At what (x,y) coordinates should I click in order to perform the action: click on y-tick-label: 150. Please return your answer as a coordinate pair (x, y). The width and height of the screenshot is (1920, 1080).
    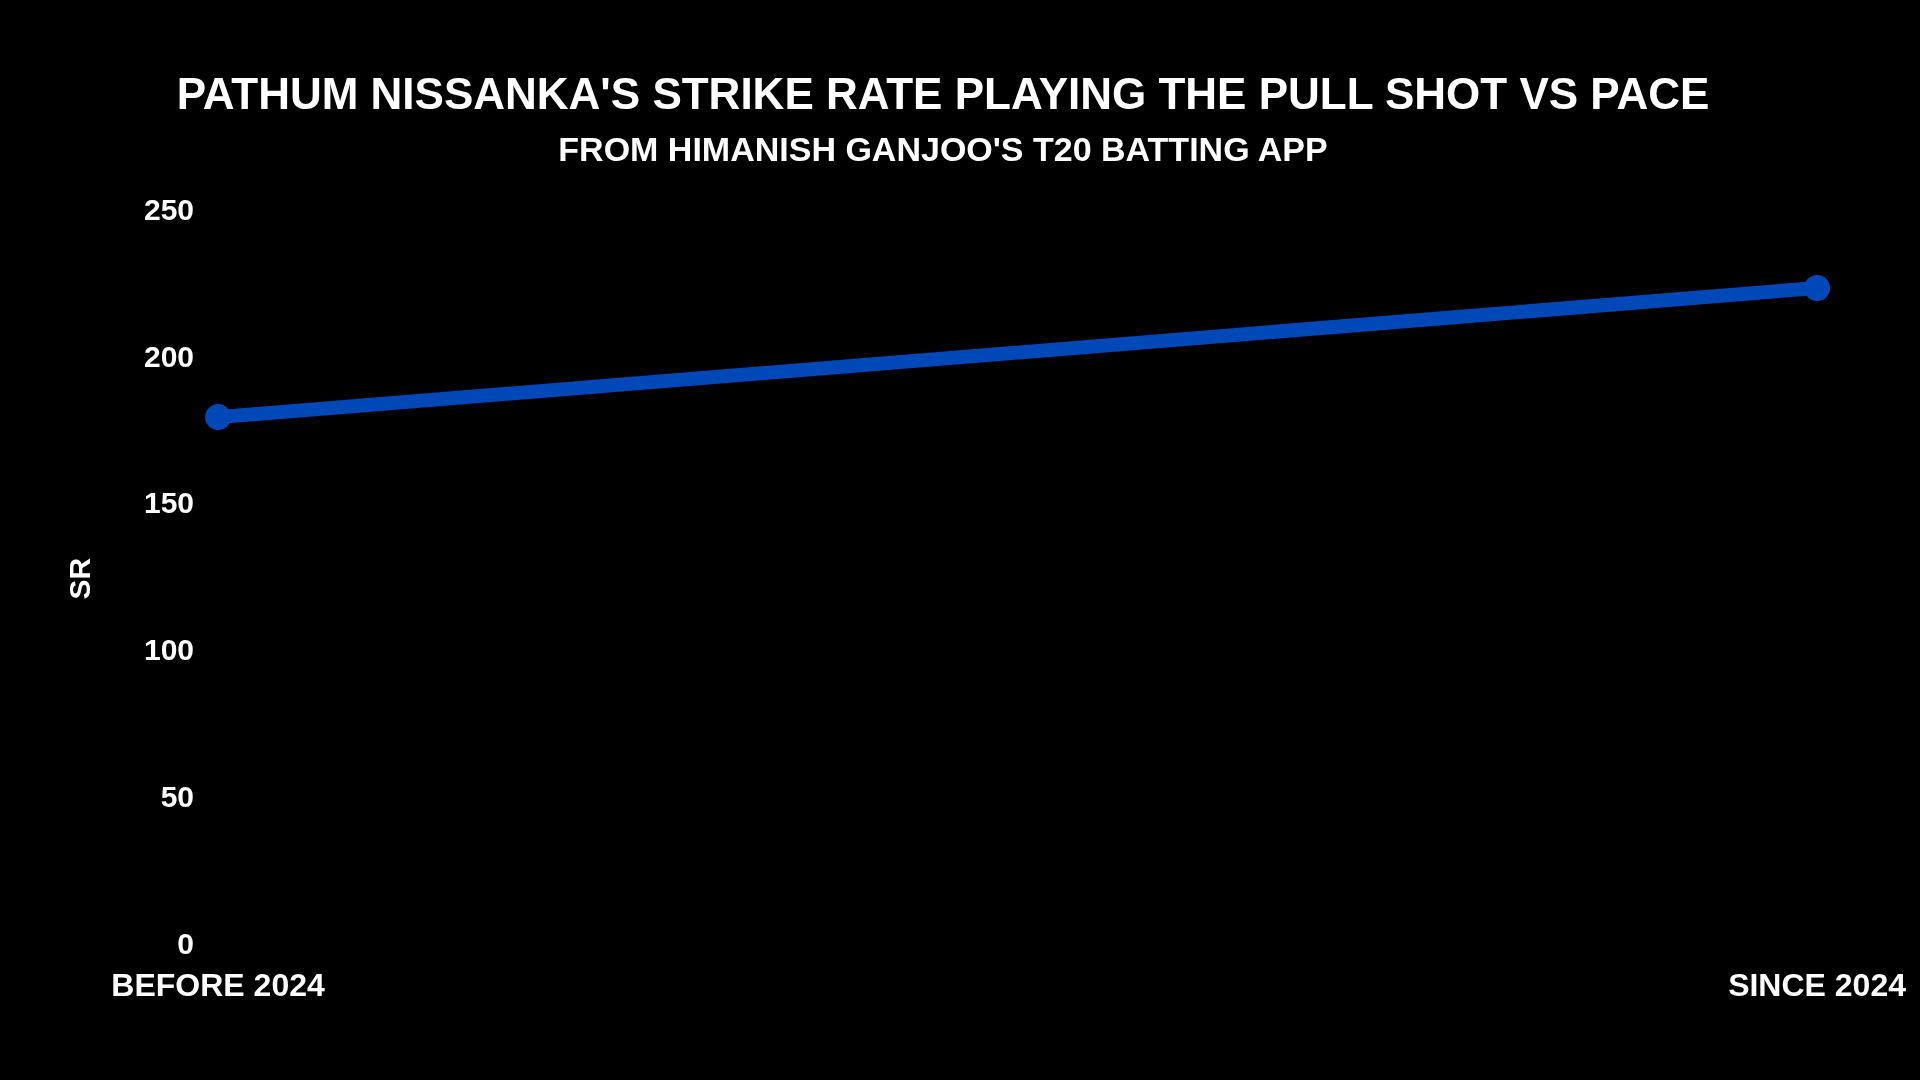
    Looking at the image, I should click on (169, 503).